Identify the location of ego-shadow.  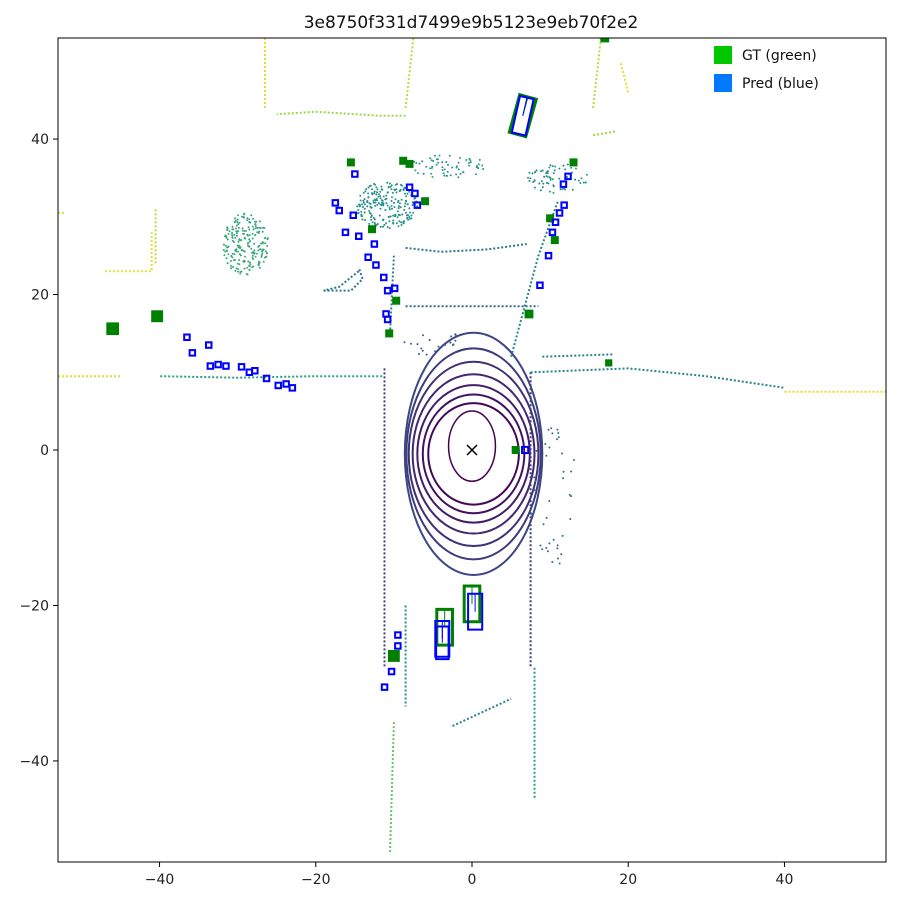
(472, 446).